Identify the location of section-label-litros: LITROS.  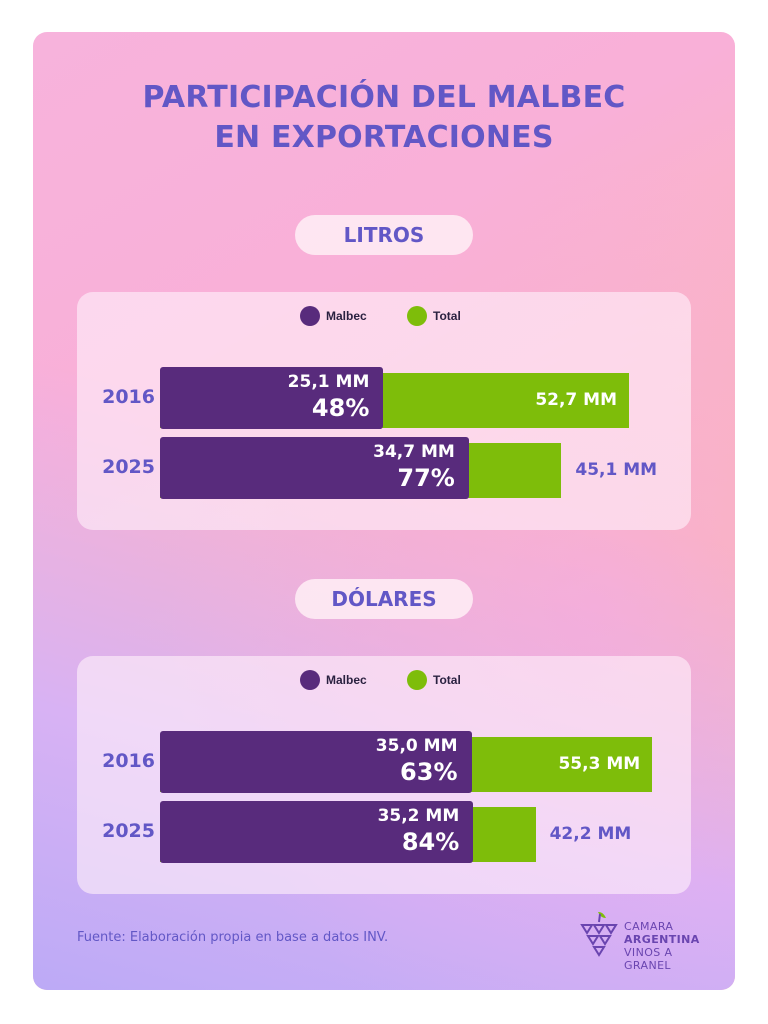
(384, 235).